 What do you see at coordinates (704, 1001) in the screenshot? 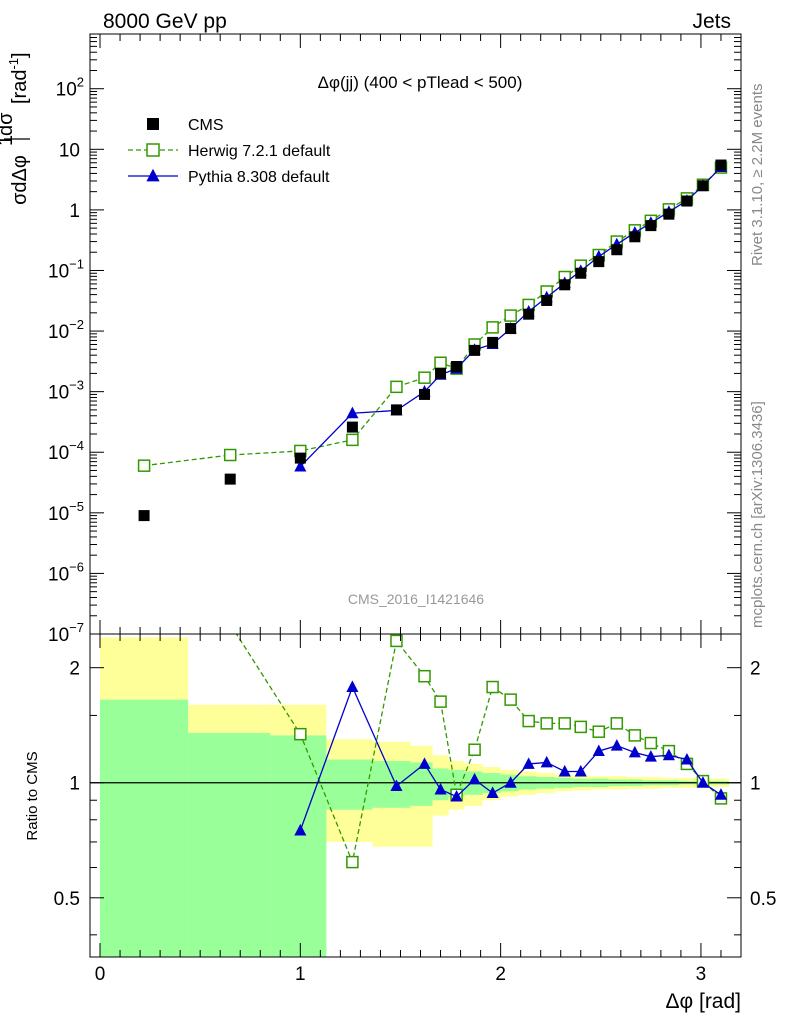
I see `x-axis-label: Δφ [rad]` at bounding box center [704, 1001].